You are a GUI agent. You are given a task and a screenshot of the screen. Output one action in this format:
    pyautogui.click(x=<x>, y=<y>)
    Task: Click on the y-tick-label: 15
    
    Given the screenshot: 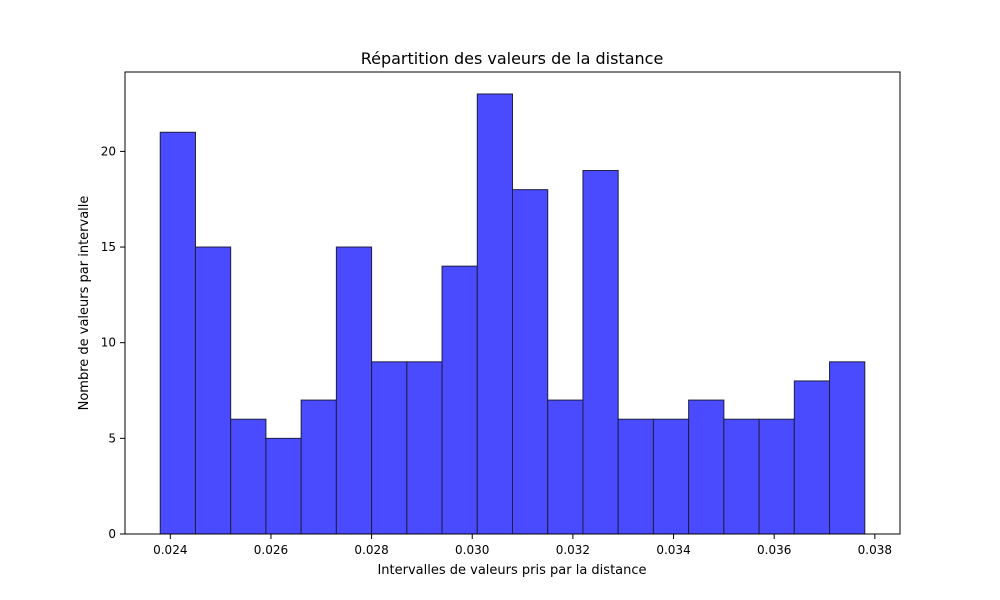 What is the action you would take?
    pyautogui.click(x=108, y=247)
    